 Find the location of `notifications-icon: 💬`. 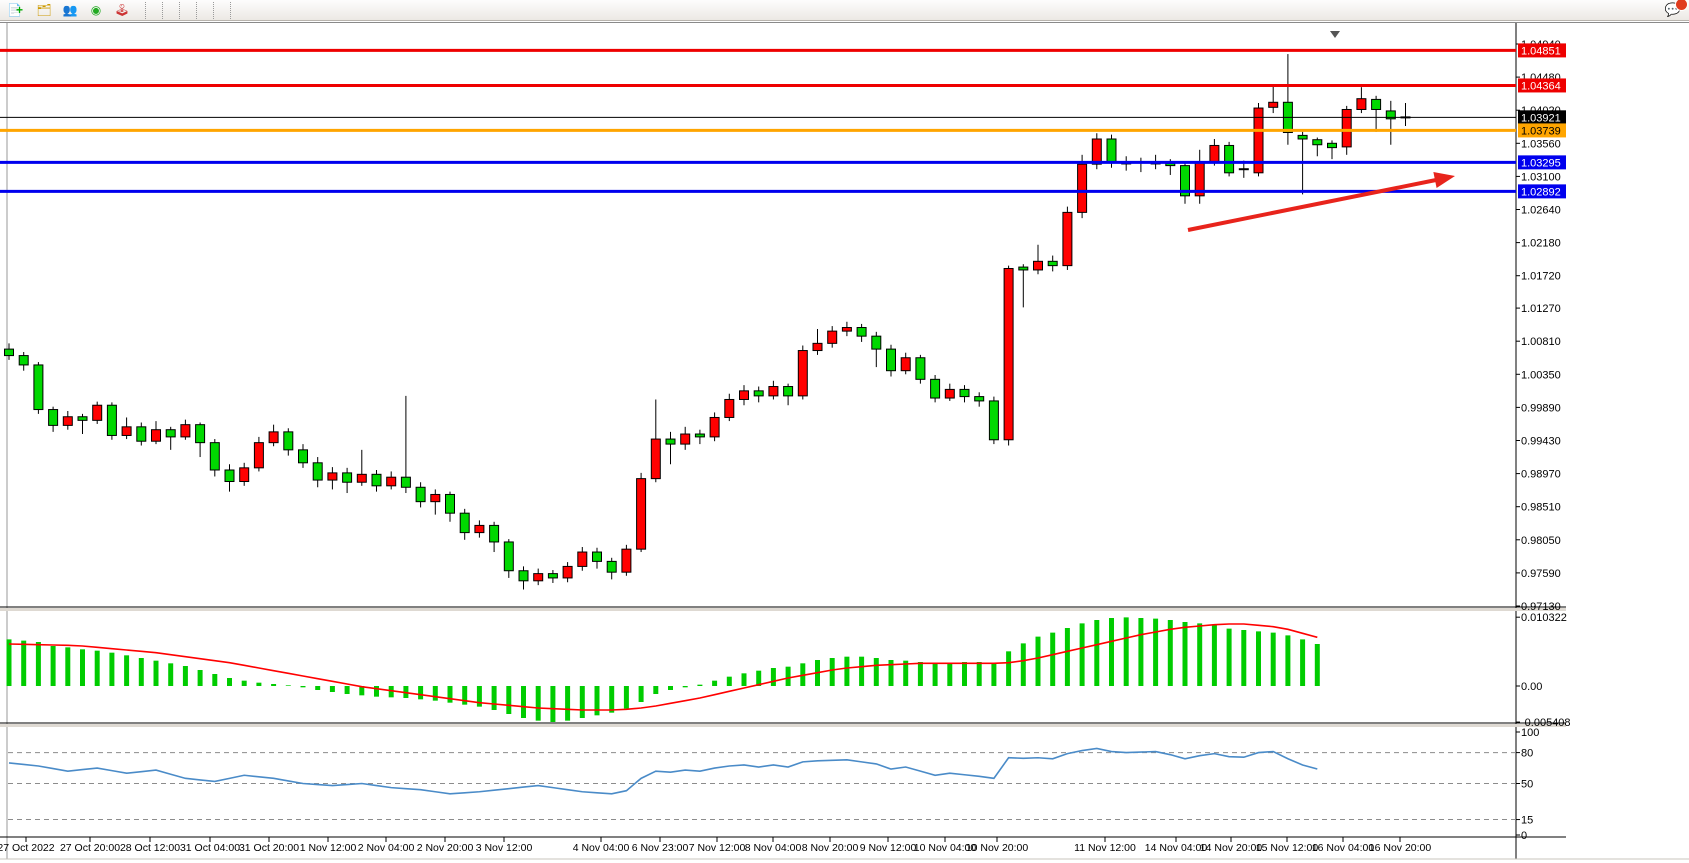

notifications-icon: 💬 is located at coordinates (1676, 9).